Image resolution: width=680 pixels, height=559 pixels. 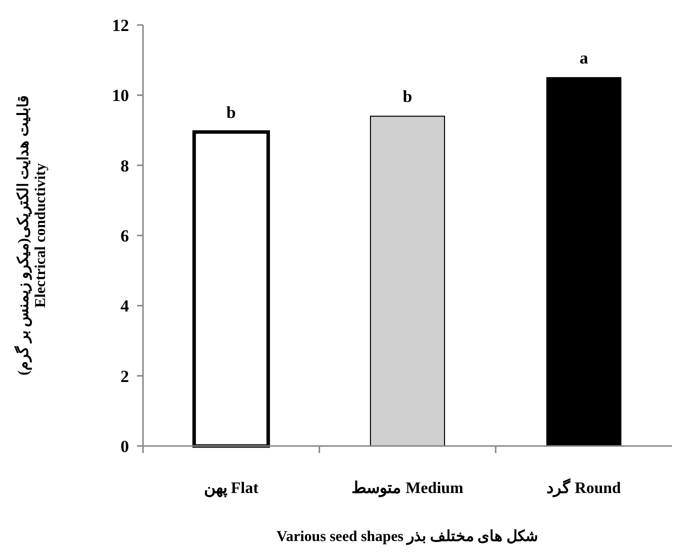 I want to click on y-tick-label: 4, so click(x=125, y=306).